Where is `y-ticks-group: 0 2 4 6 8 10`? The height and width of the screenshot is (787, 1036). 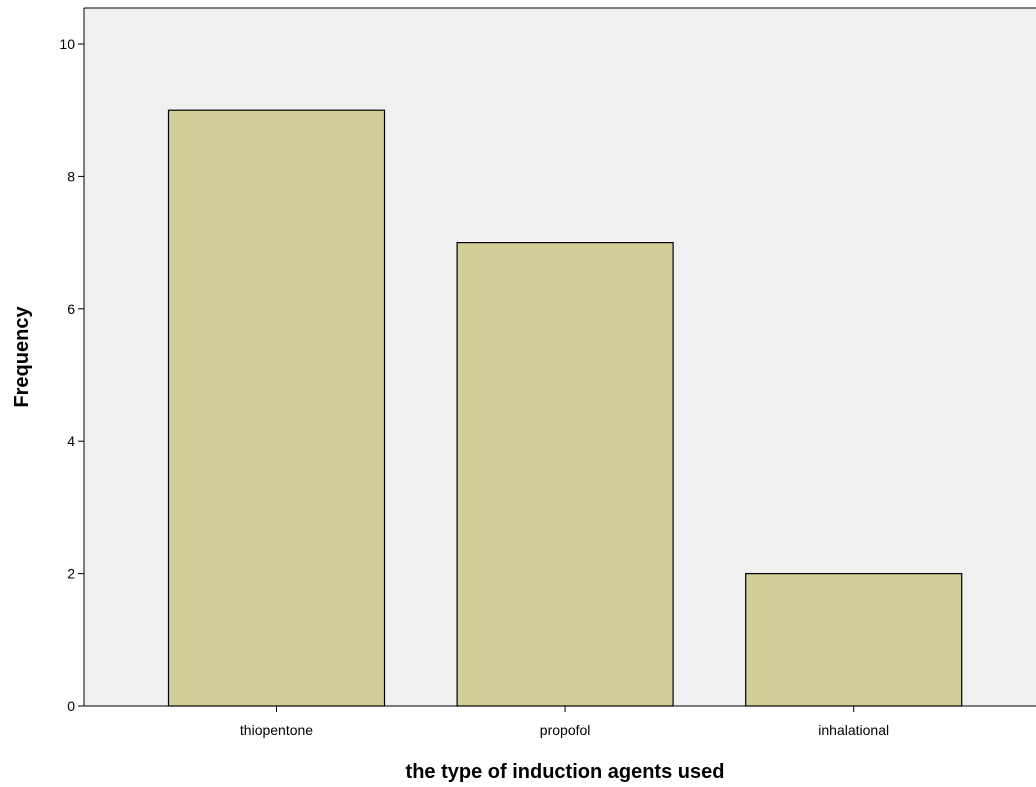
y-ticks-group: 0 2 4 6 8 10 is located at coordinates (71, 375).